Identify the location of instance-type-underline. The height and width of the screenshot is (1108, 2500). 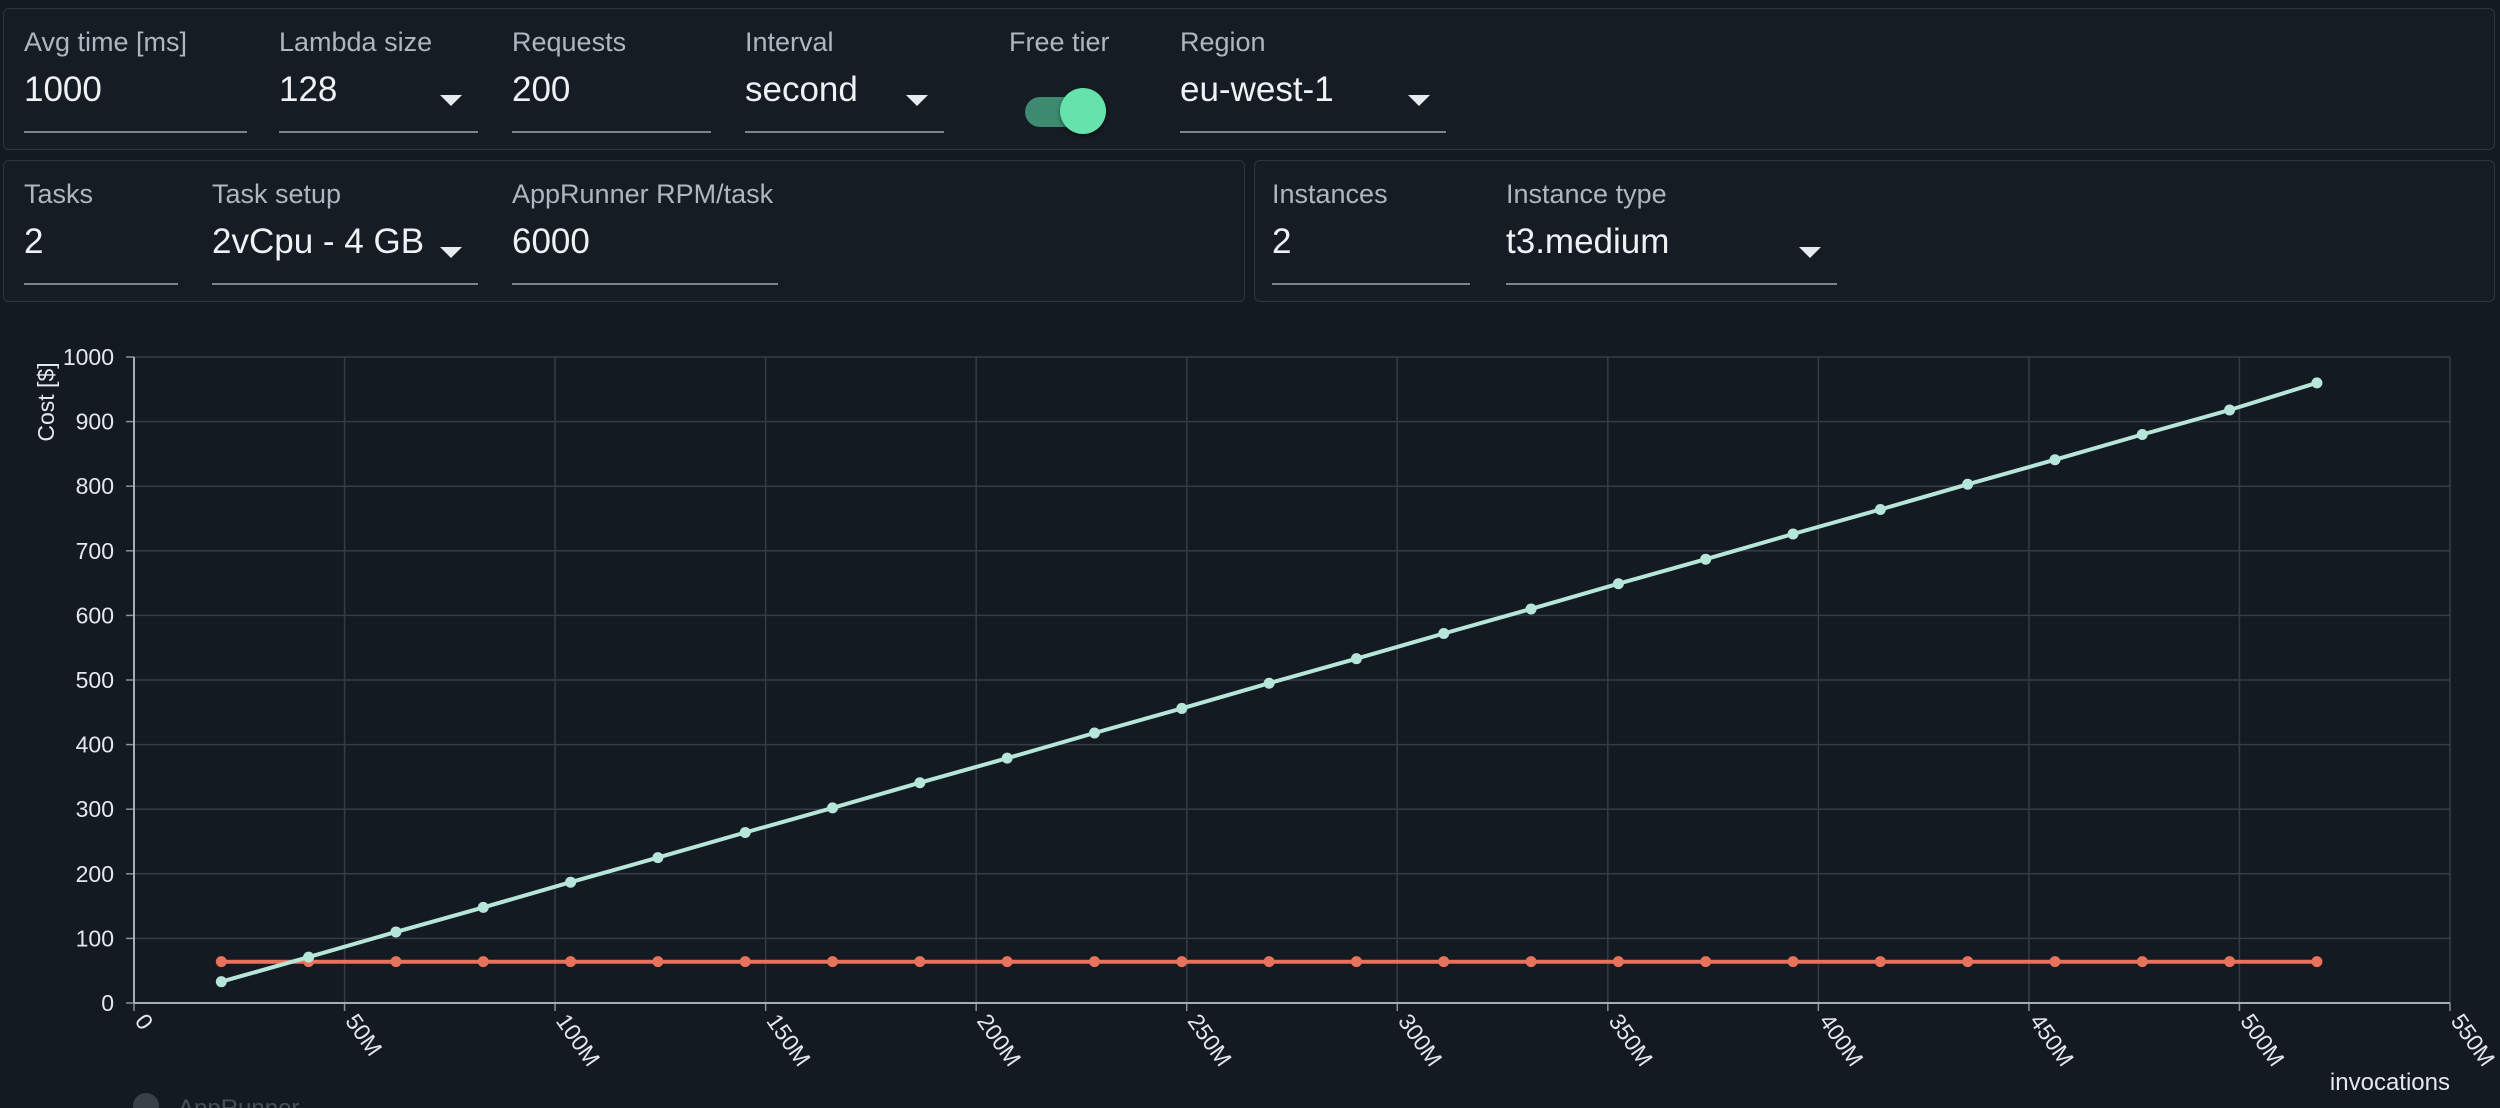
(1671, 284).